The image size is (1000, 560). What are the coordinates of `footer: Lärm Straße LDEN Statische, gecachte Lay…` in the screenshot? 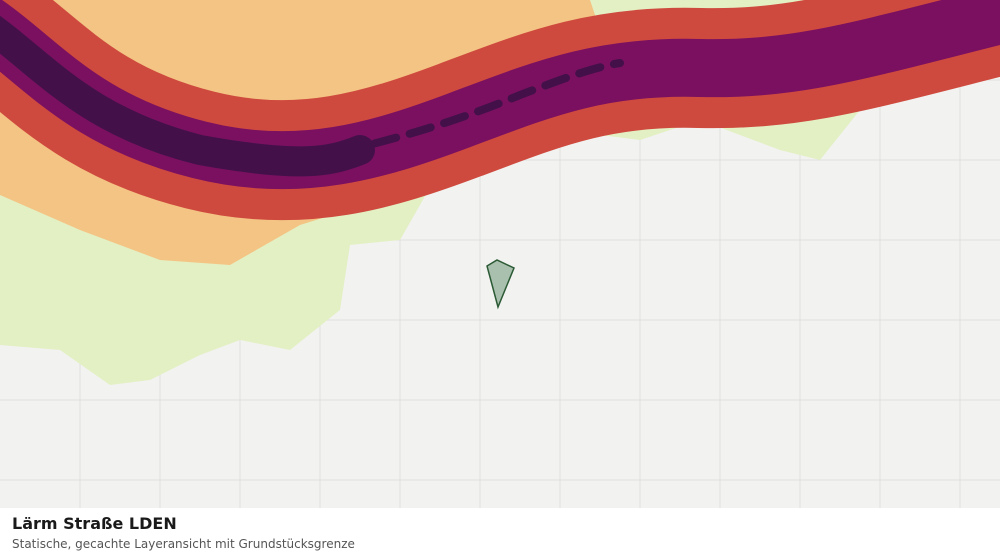 It's located at (500, 534).